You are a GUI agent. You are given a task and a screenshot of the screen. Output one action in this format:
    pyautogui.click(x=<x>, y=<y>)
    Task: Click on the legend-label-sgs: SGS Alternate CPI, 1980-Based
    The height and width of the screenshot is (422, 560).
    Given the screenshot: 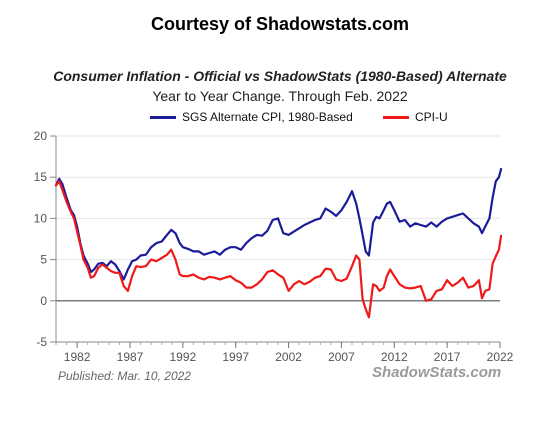 What is the action you would take?
    pyautogui.click(x=267, y=117)
    